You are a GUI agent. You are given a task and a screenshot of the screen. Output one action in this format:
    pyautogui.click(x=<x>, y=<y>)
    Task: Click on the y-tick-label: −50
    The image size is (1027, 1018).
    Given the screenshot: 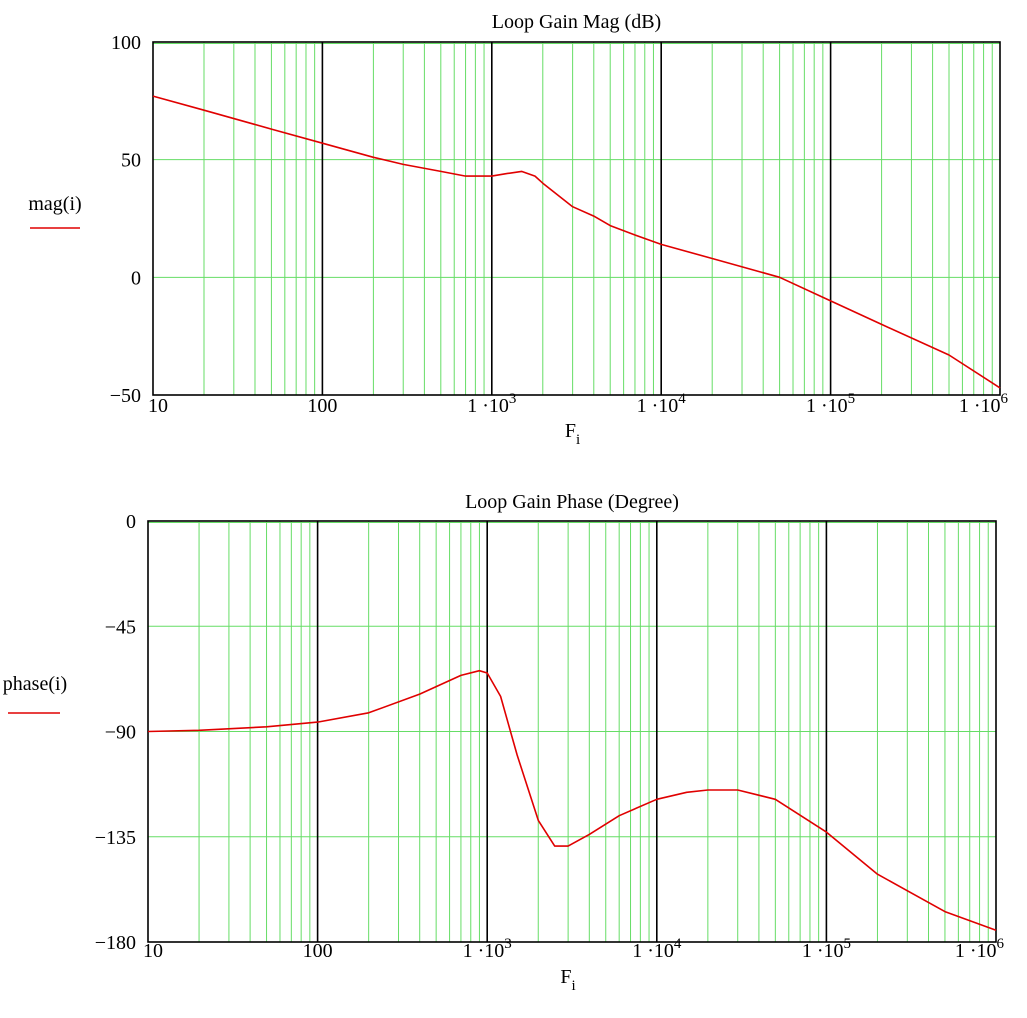 What is the action you would take?
    pyautogui.click(x=125, y=396)
    